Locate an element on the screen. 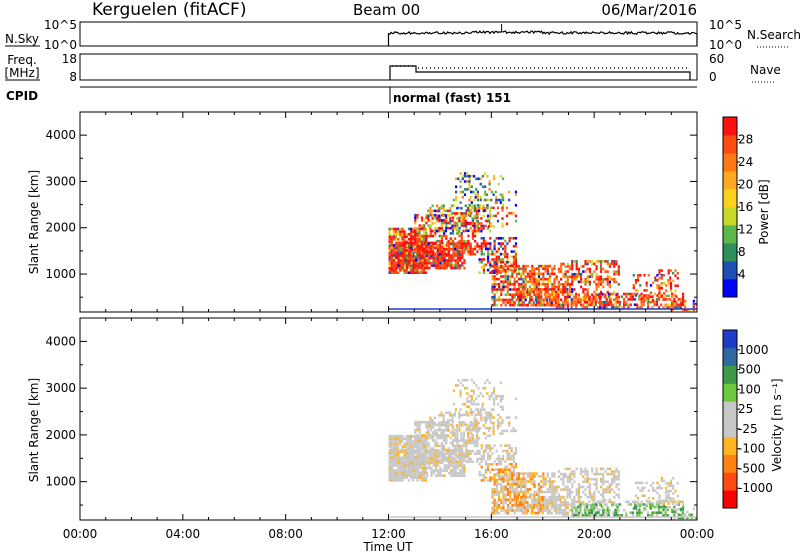 This screenshot has height=554, width=800. power-ylabel: Slant Range [km] is located at coordinates (34, 222).